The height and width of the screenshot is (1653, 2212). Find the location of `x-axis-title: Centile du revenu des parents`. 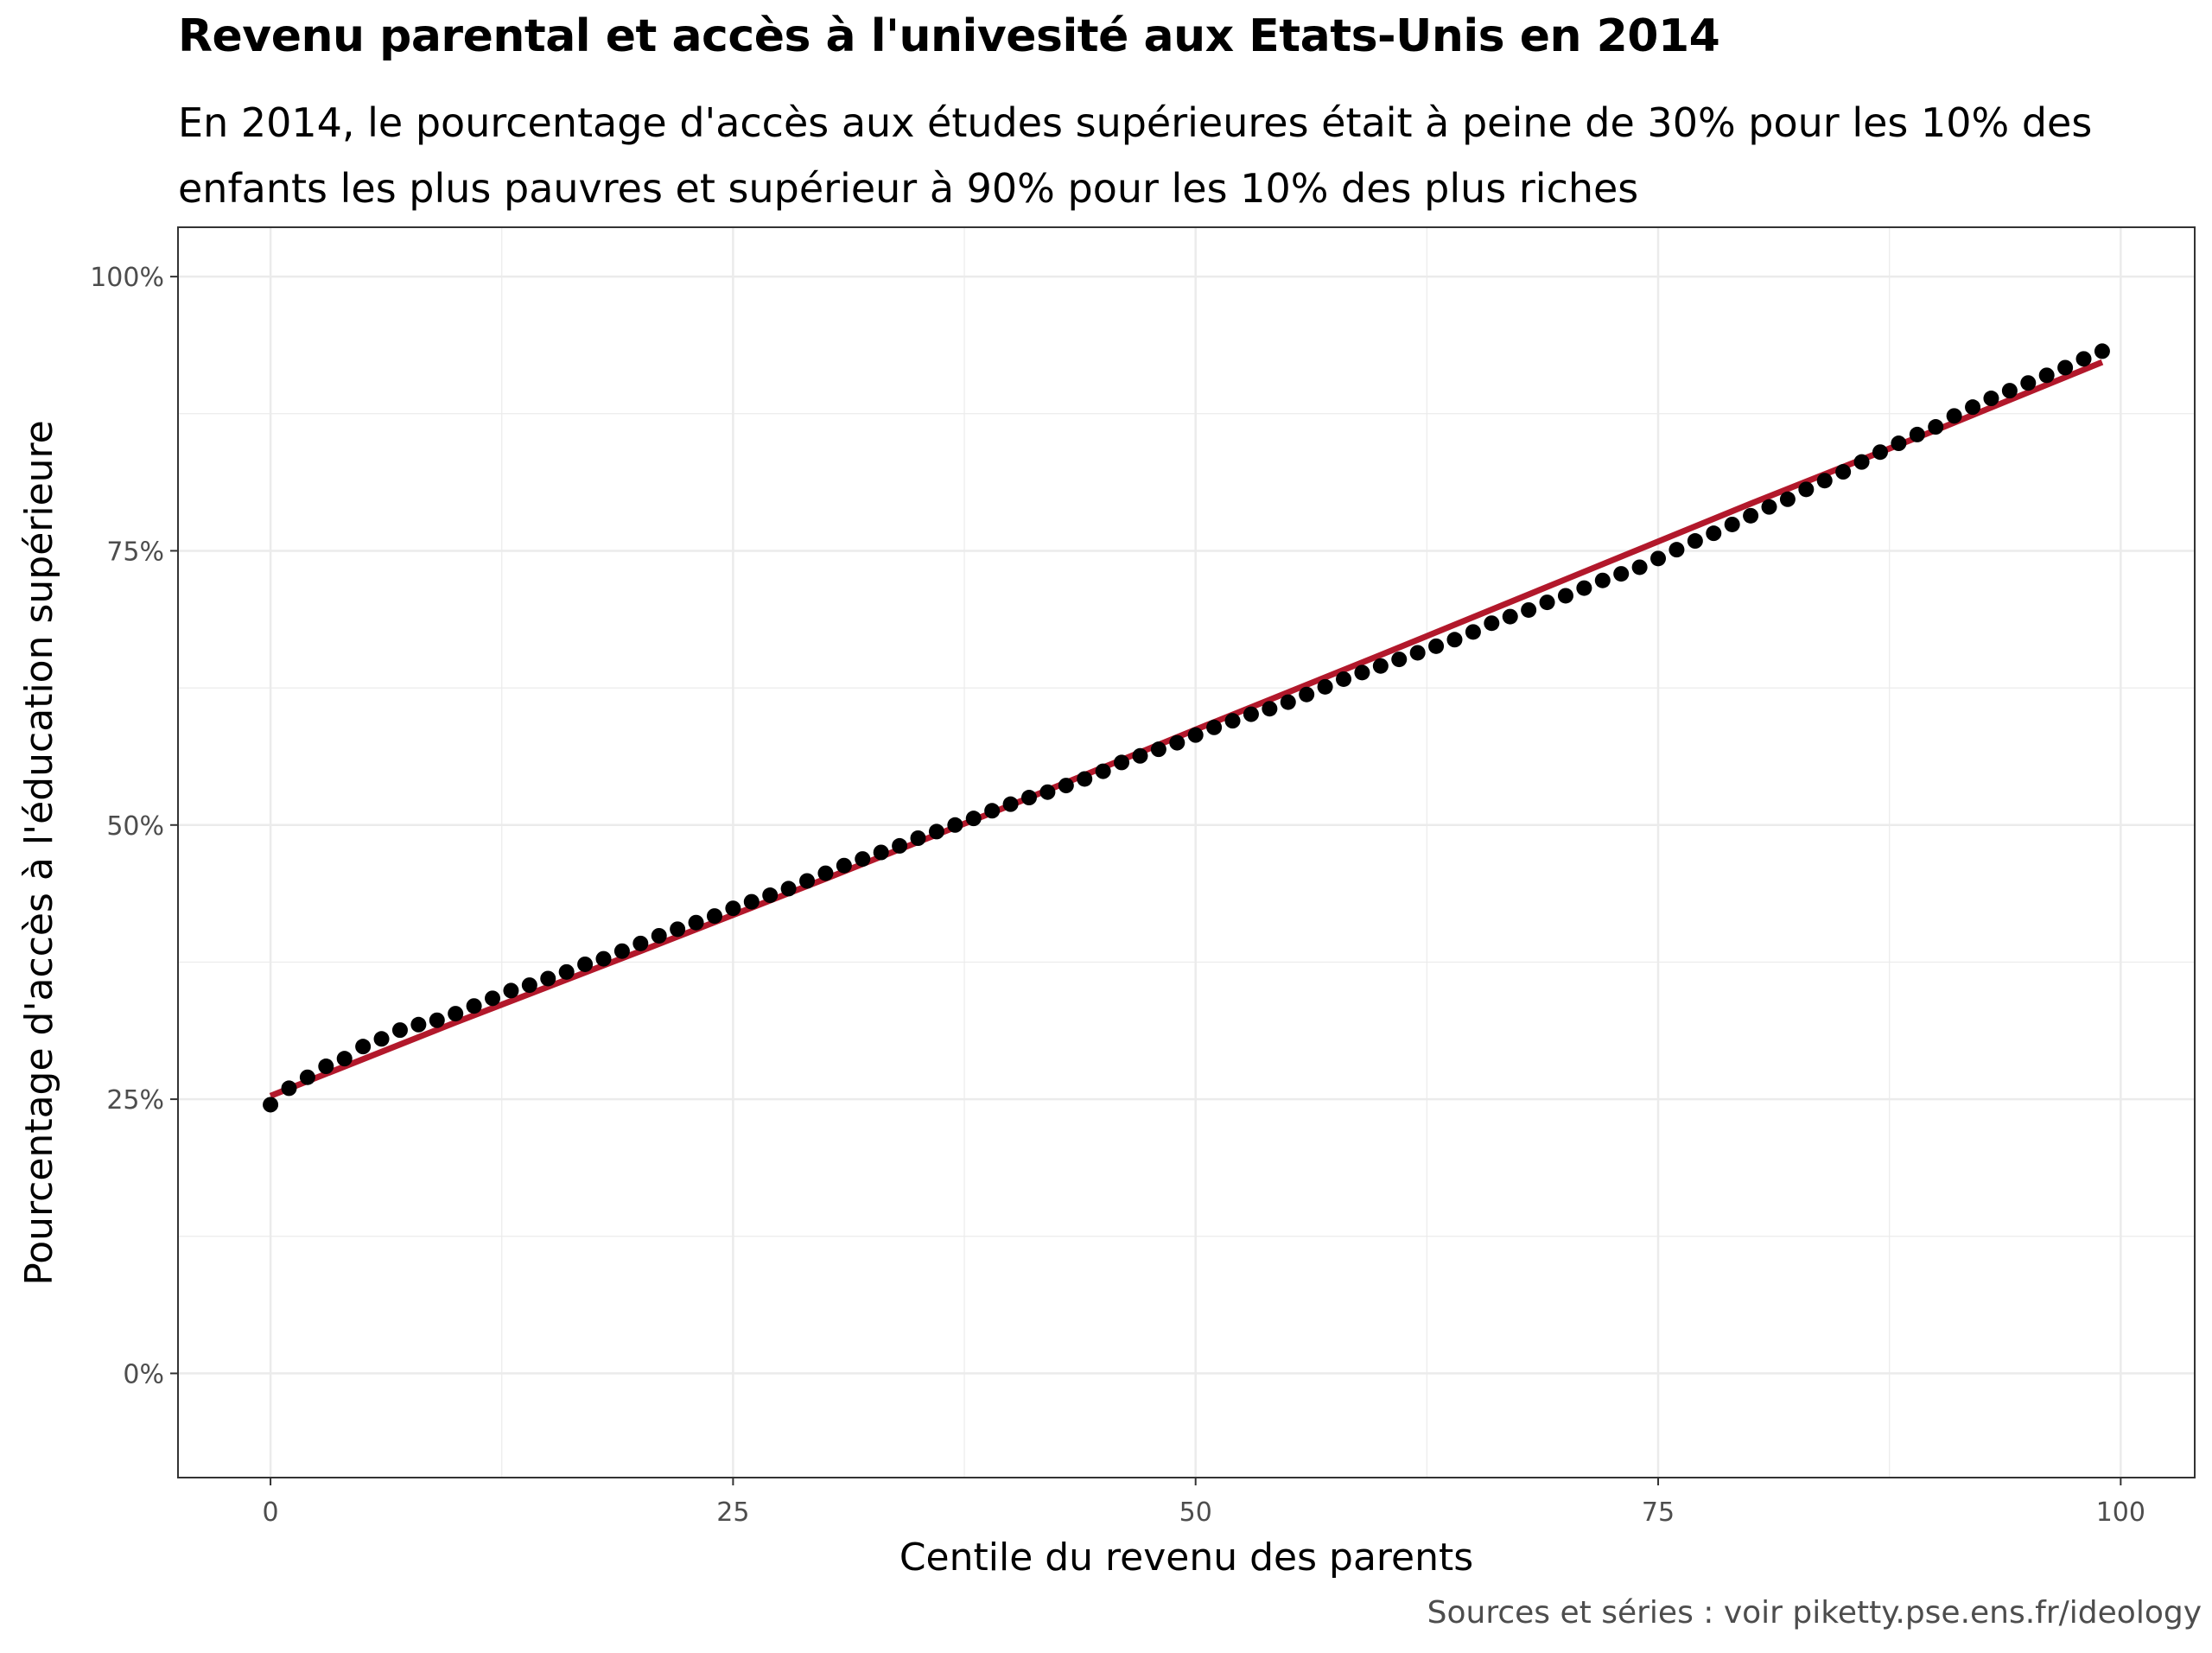

x-axis-title: Centile du revenu des parents is located at coordinates (1186, 1557).